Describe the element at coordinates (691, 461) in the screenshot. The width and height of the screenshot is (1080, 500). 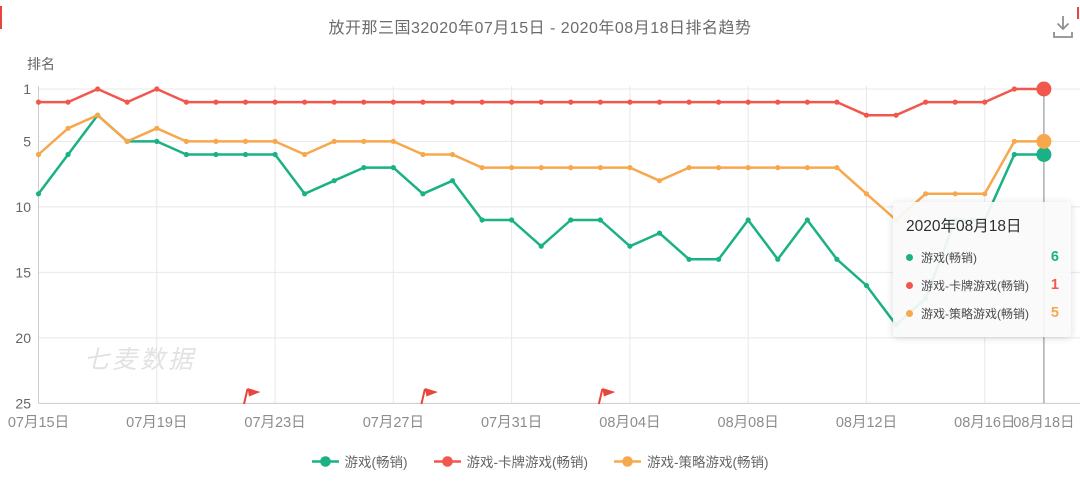
I see `legend-item: 游戏-策略游戏(畅销)` at that location.